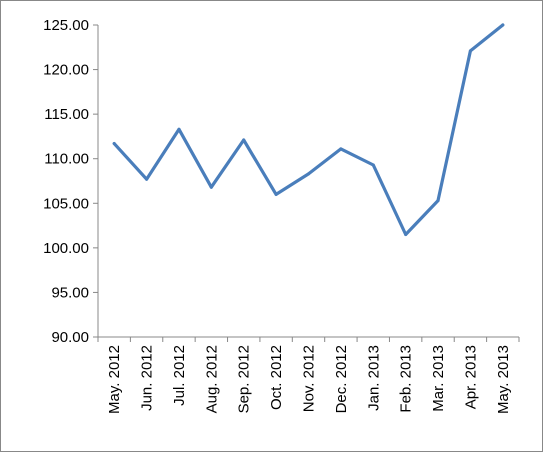 Image resolution: width=543 pixels, height=453 pixels. Describe the element at coordinates (179, 375) in the screenshot. I see `x-category-label: Jul. 2012` at that location.